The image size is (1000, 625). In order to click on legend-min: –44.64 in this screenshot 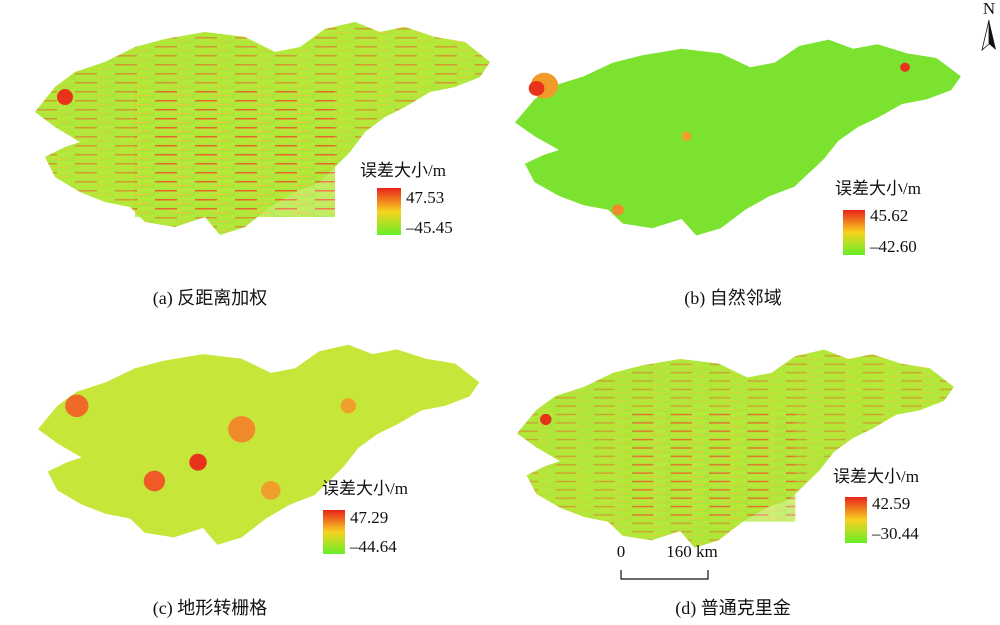, I will do `click(373, 546)`.